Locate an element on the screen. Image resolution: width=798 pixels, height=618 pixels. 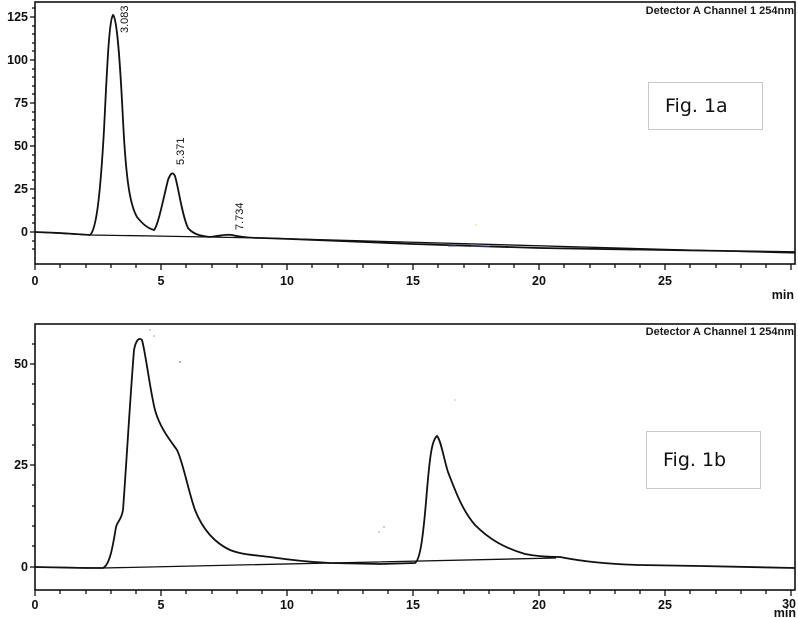
y-axis-labels: 0 25 50 is located at coordinates (21, 465).